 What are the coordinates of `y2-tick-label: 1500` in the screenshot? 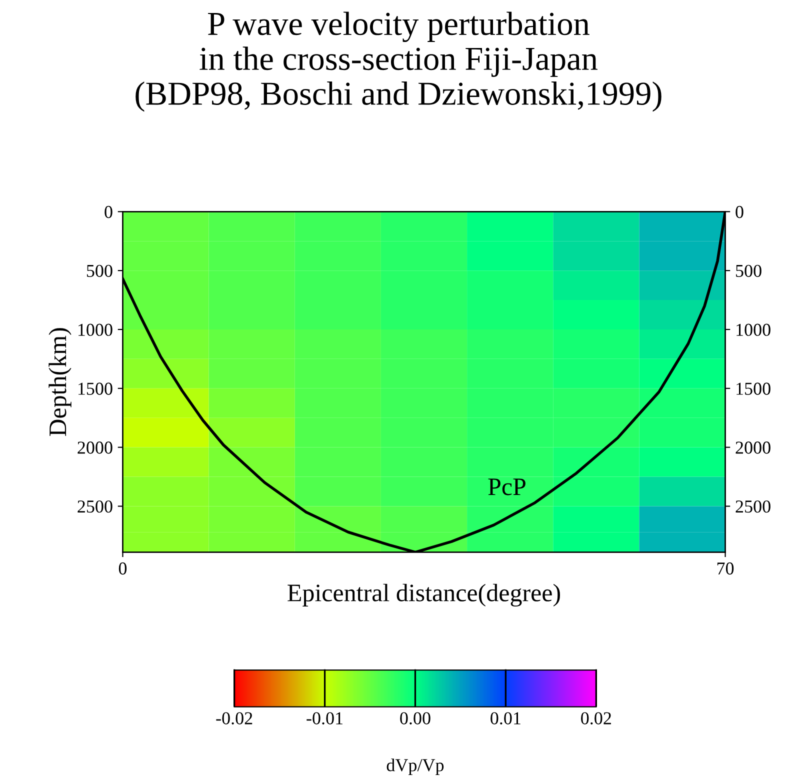 It's located at (753, 388).